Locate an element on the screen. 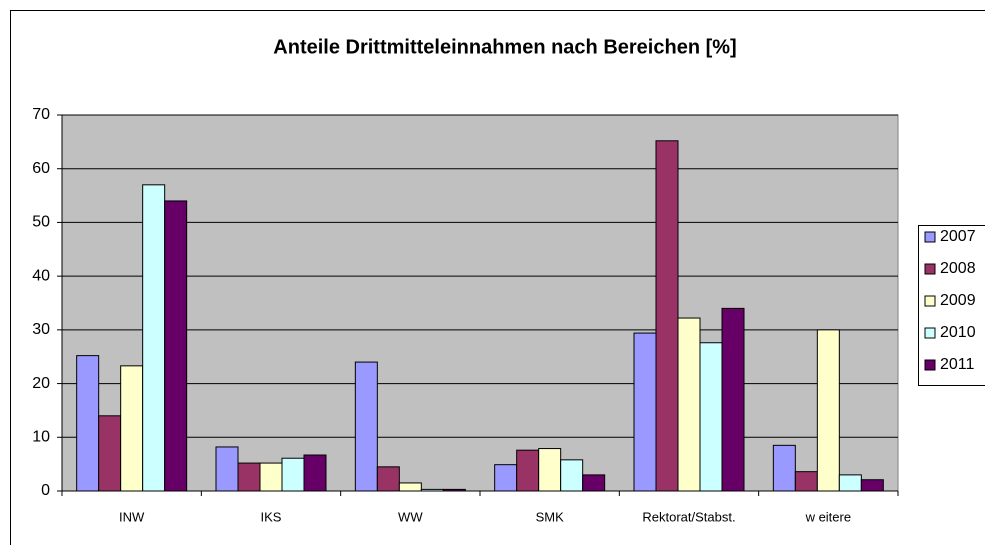 This screenshot has height=545, width=985. legend-label: 2008 is located at coordinates (958, 268).